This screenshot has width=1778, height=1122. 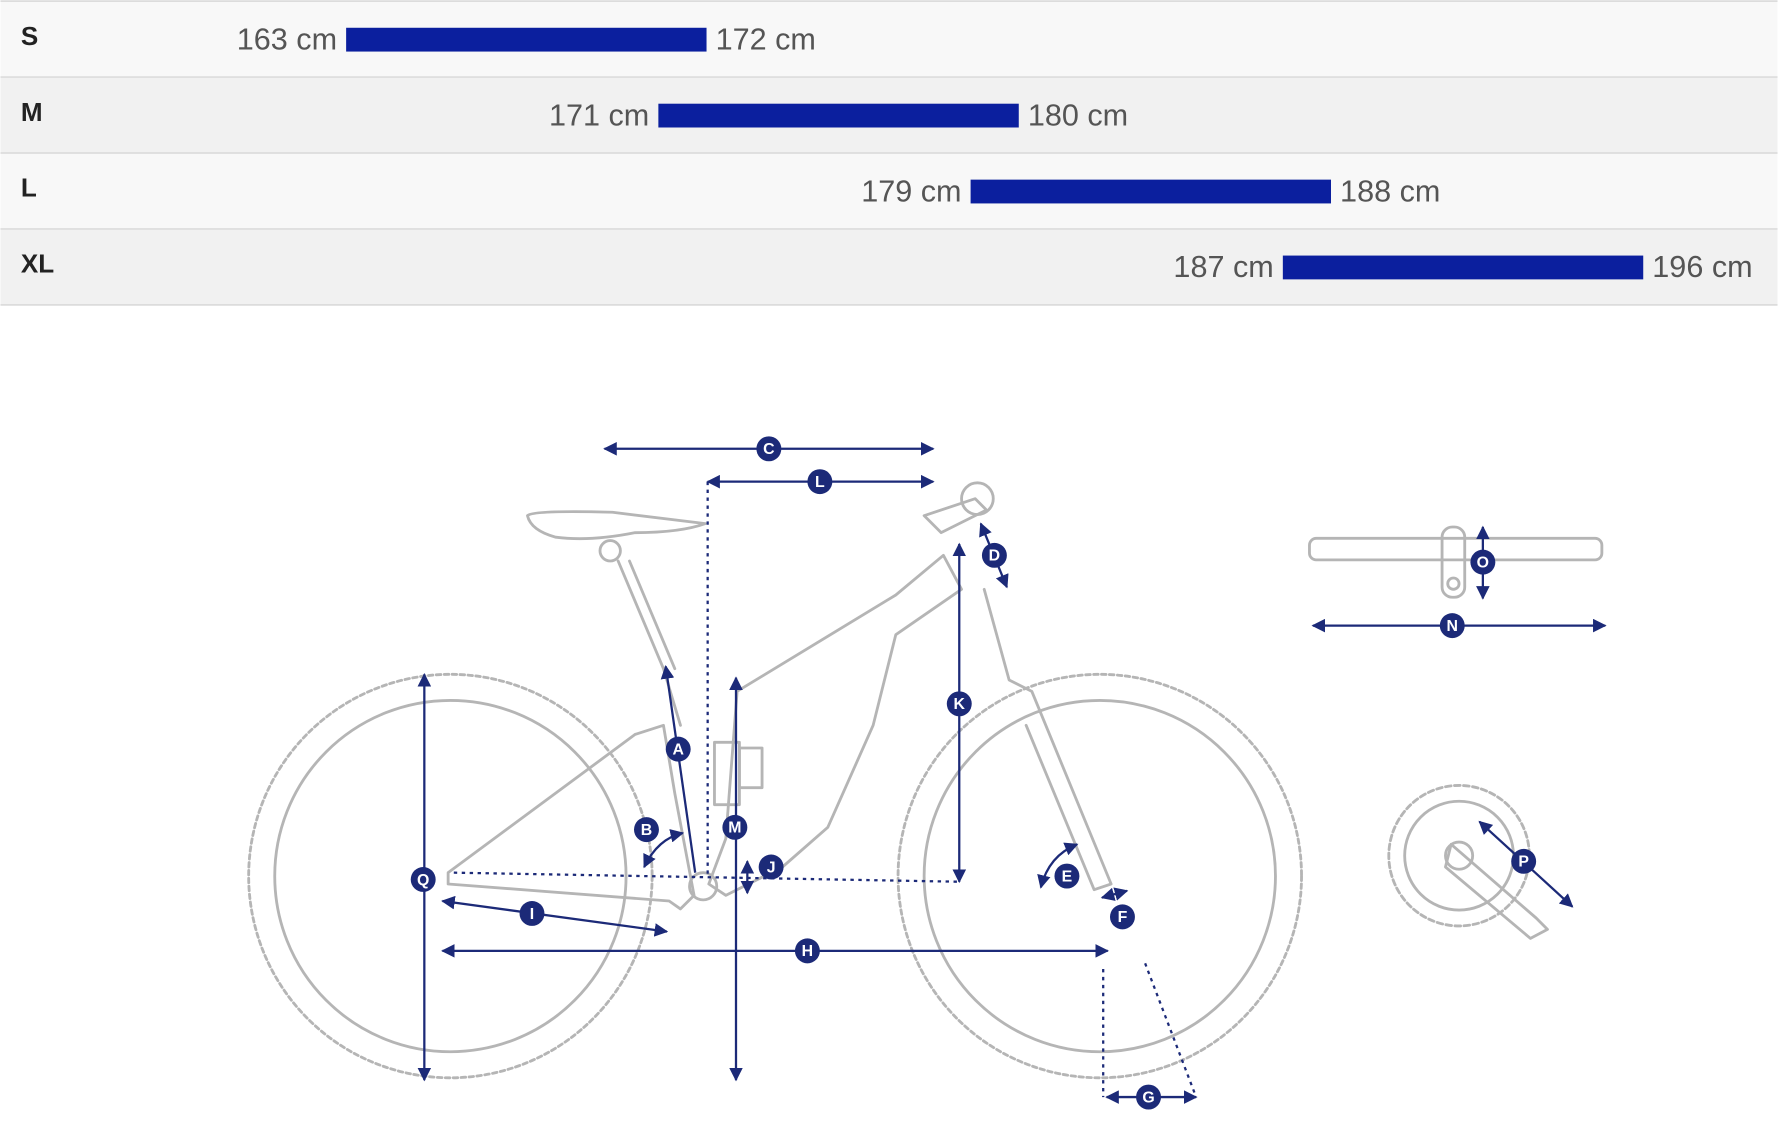 What do you see at coordinates (1223, 267) in the screenshot?
I see `range-min: 187 cm` at bounding box center [1223, 267].